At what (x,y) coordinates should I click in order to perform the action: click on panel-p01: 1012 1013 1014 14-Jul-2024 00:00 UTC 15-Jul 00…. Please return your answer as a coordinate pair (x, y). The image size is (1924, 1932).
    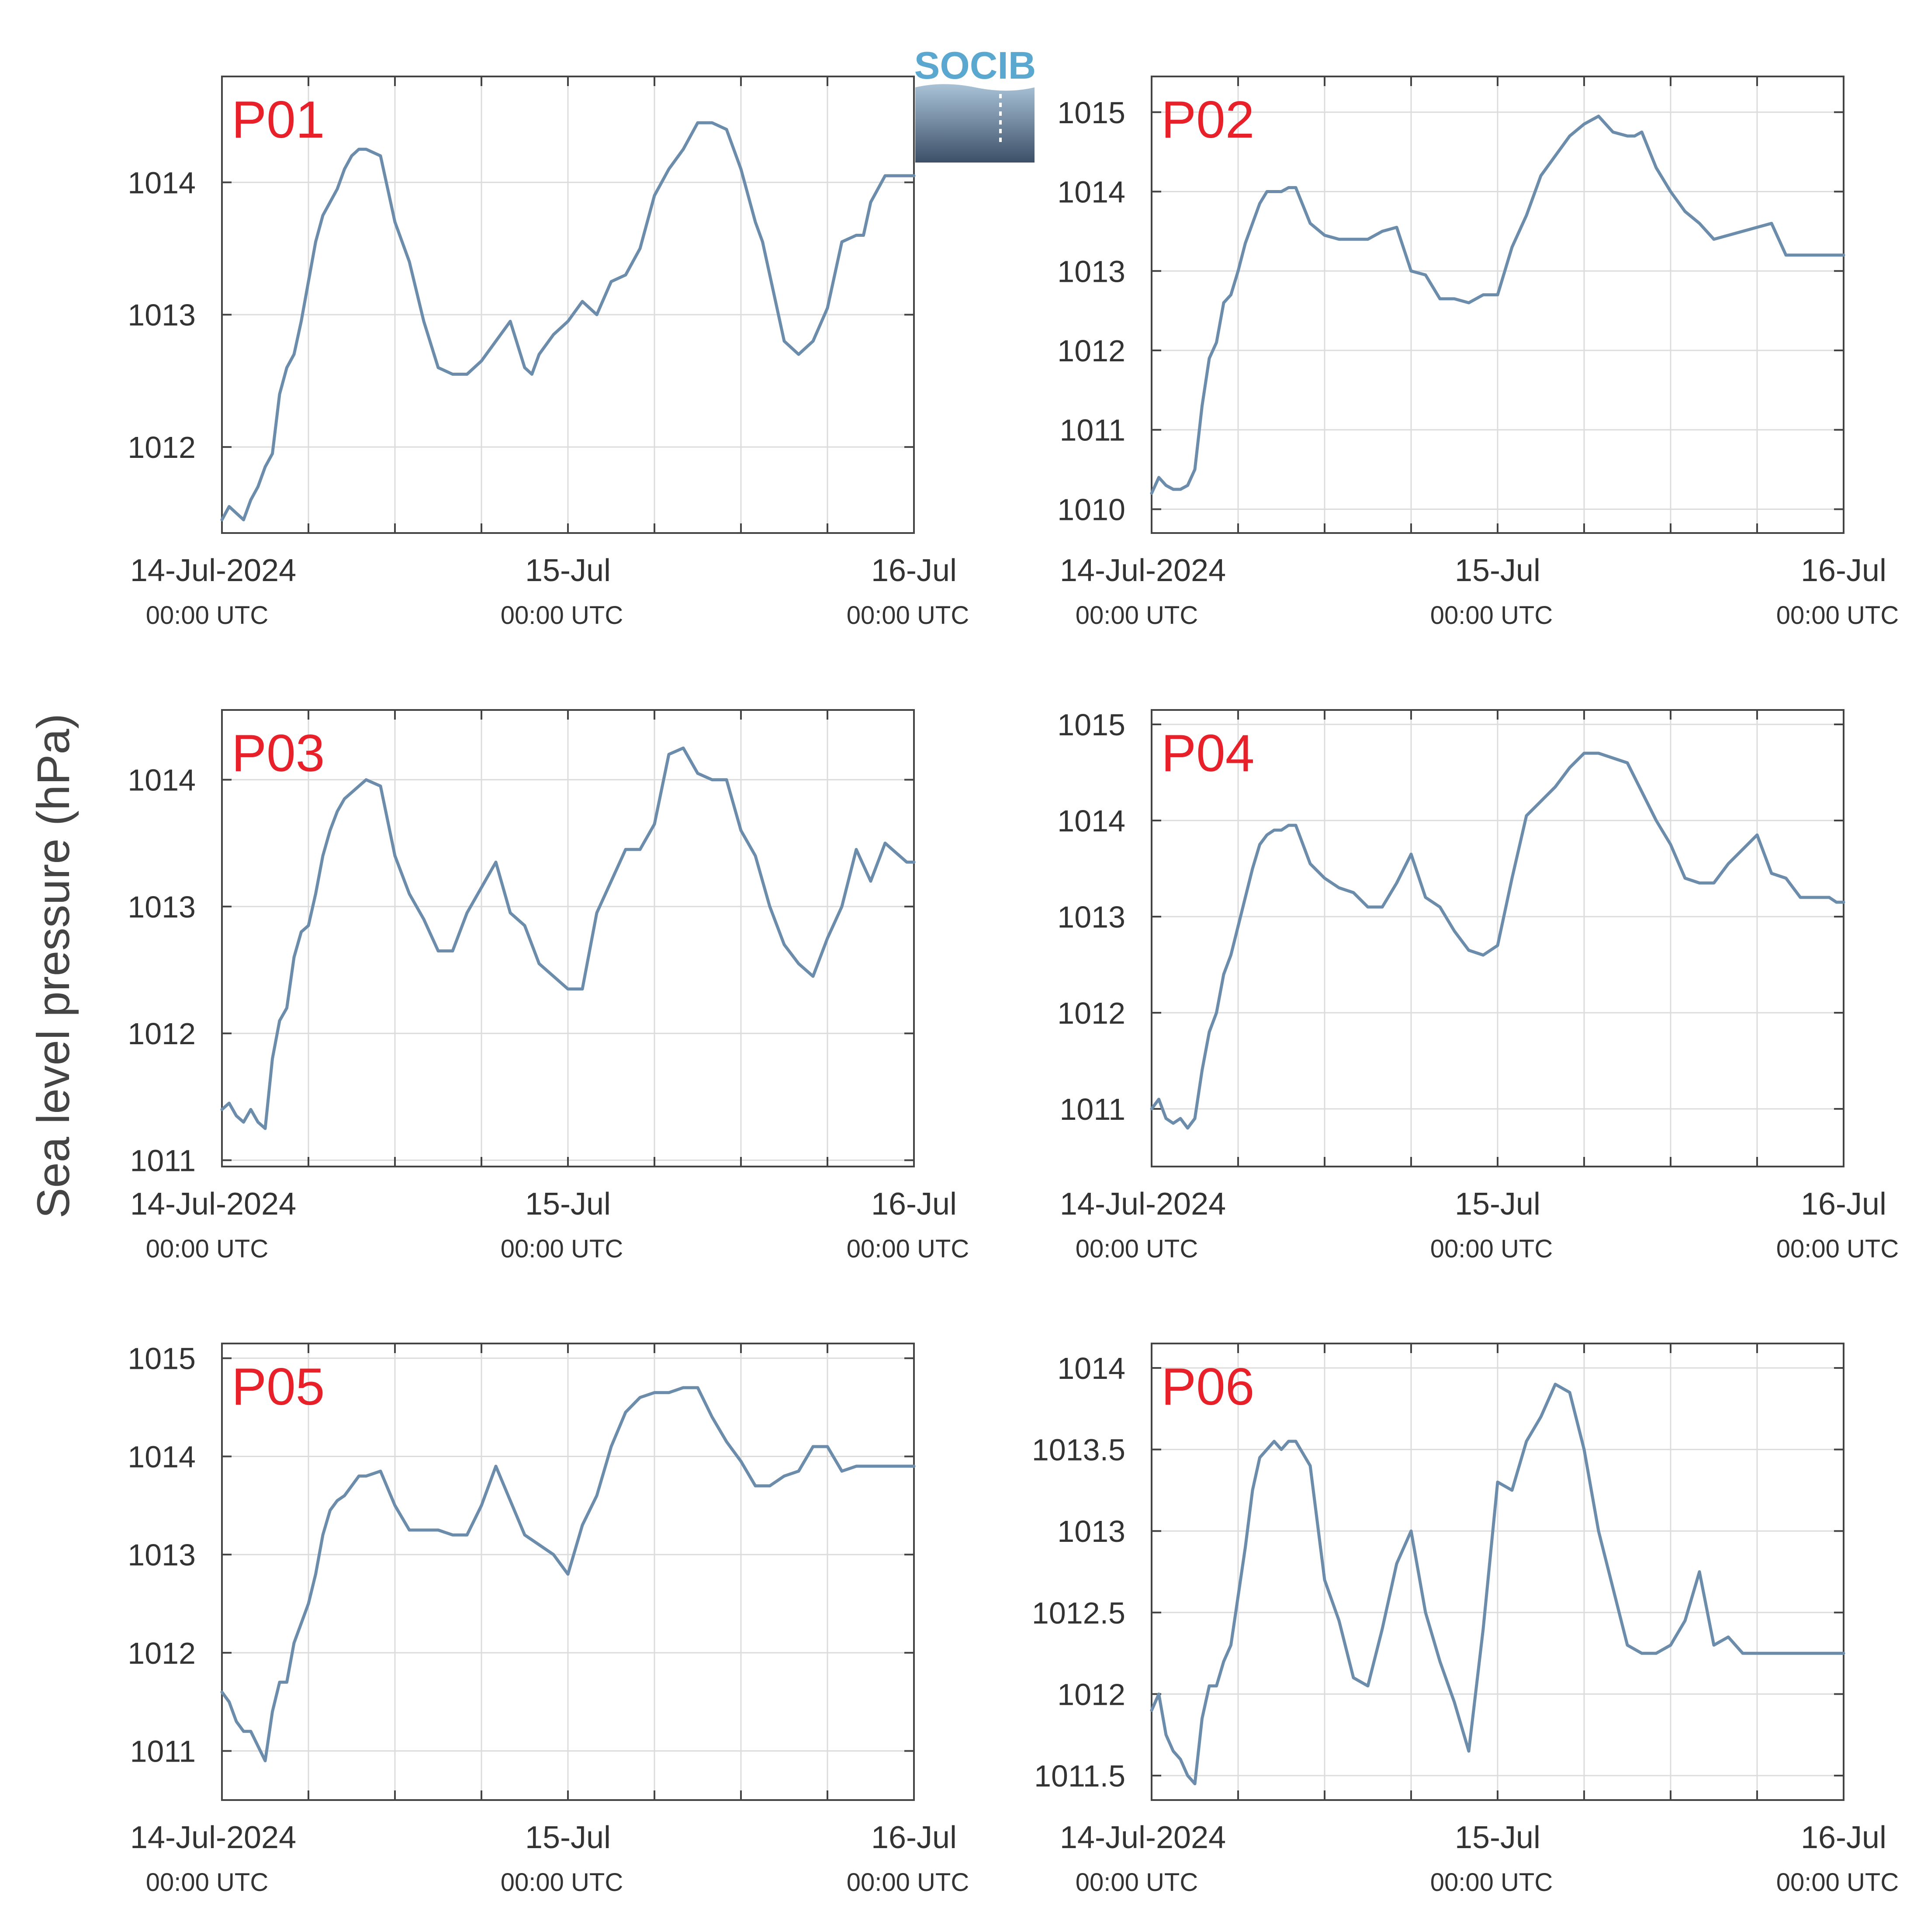
    Looking at the image, I should click on (548, 353).